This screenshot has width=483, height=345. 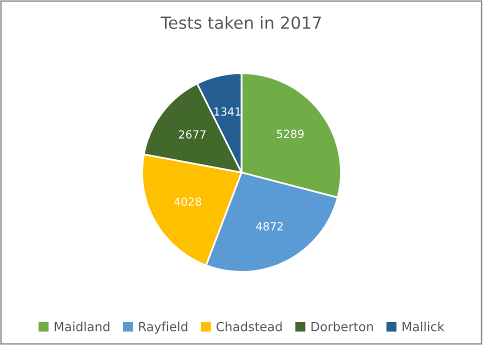 I want to click on legend-label: Maidland, so click(x=82, y=327).